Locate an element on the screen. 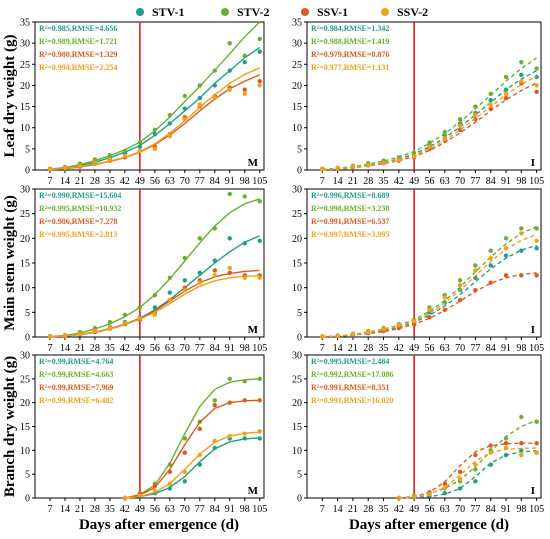 This screenshot has height=539, width=550. y-tick-label: 20 is located at coordinates (297, 239).